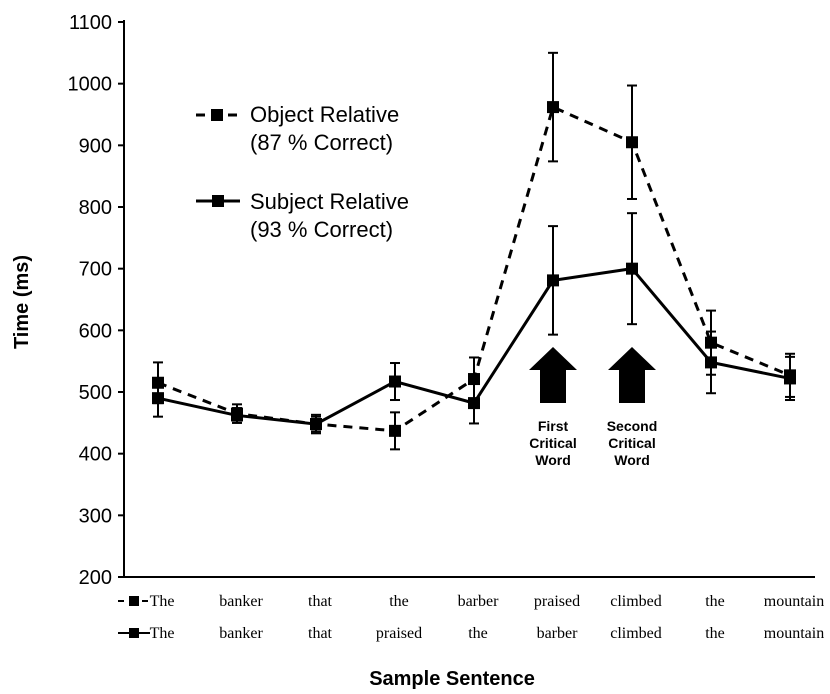 This screenshot has height=694, width=830. I want to click on legend-label: (87 % Correct), so click(321, 142).